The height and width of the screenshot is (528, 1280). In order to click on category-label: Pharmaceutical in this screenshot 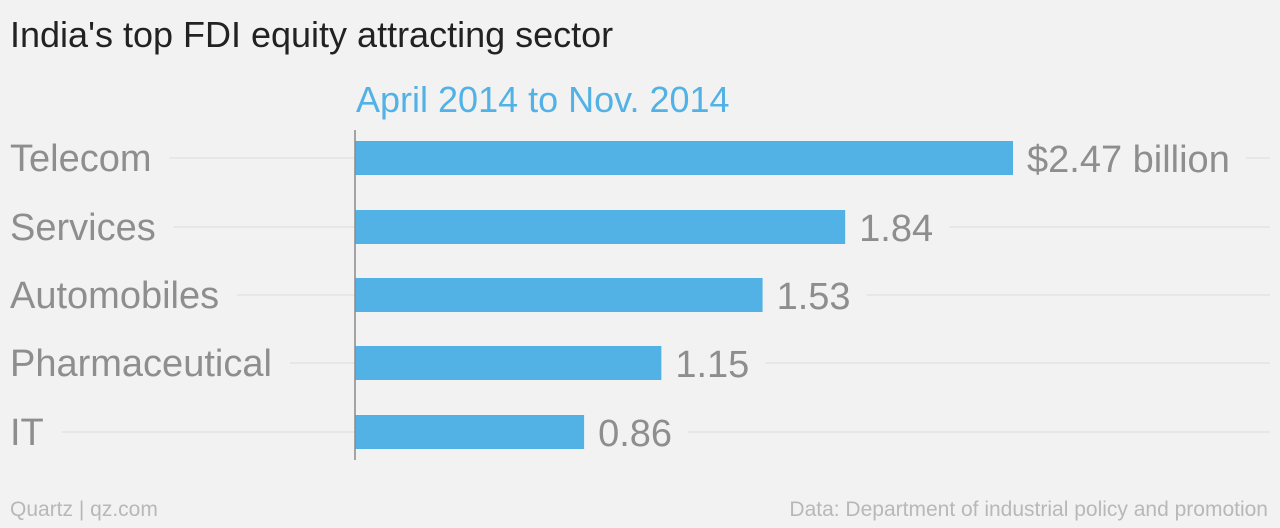, I will do `click(141, 364)`.